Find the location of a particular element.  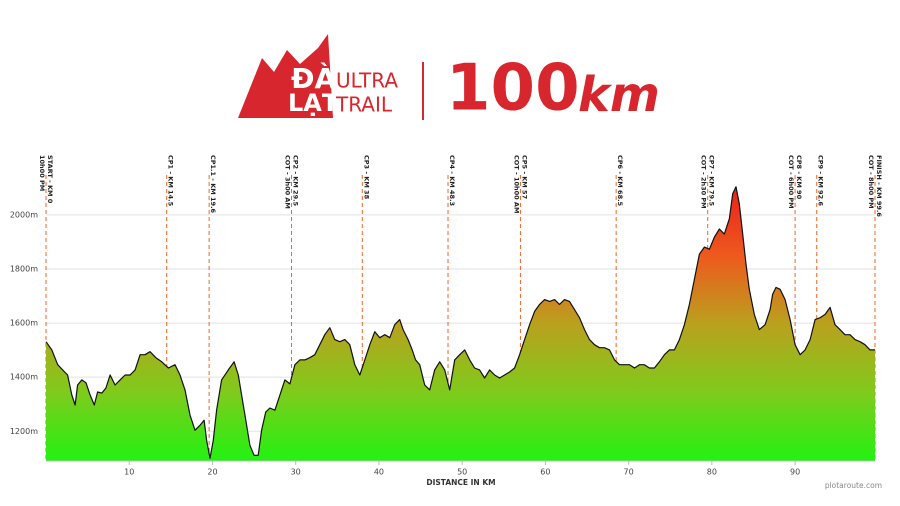

x-tick-label: 20 is located at coordinates (212, 472).